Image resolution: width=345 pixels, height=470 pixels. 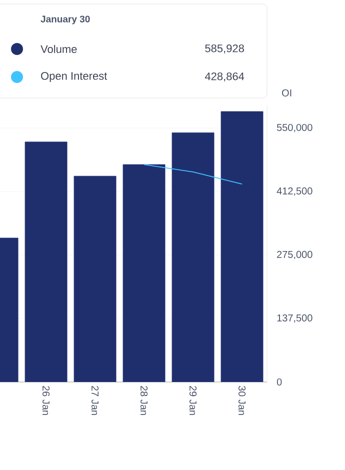 What do you see at coordinates (144, 400) in the screenshot?
I see `x-tick-label: 28 Jan` at bounding box center [144, 400].